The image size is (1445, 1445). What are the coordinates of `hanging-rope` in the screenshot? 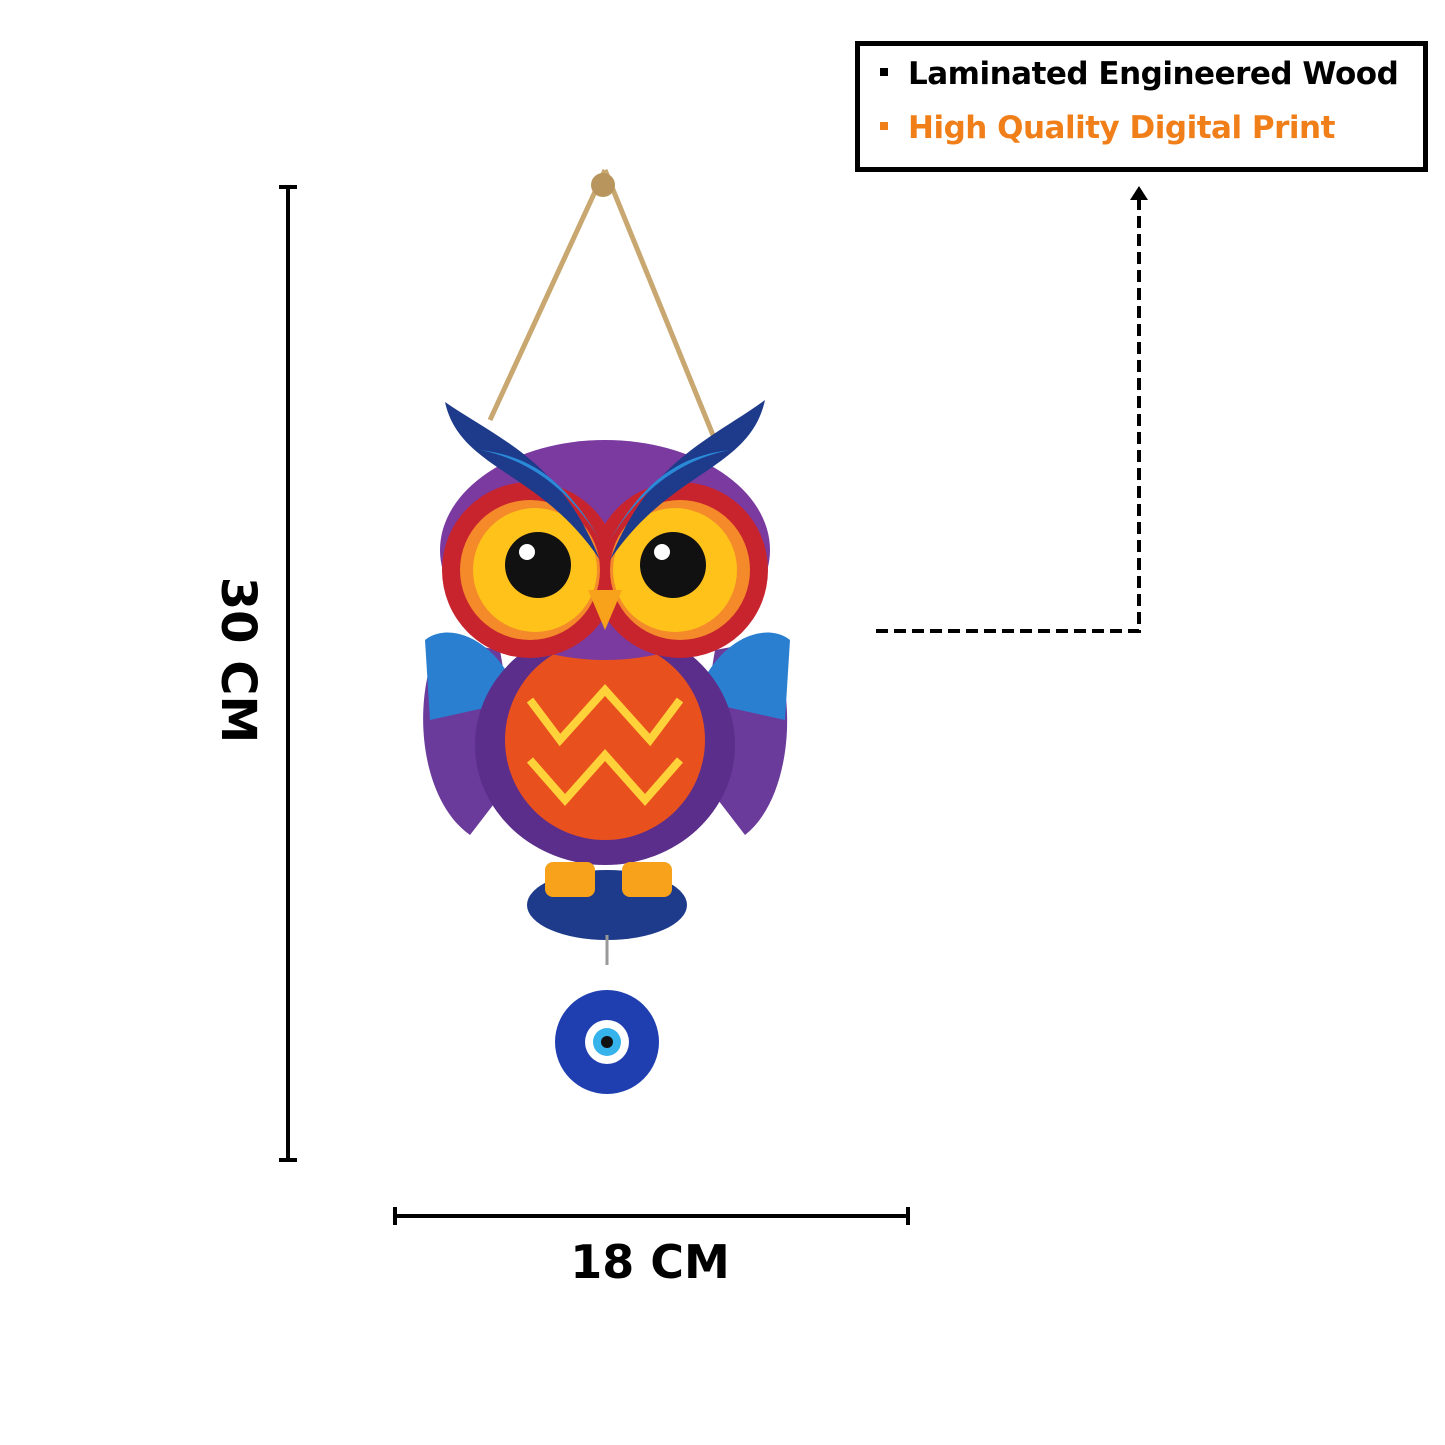 It's located at (602, 304).